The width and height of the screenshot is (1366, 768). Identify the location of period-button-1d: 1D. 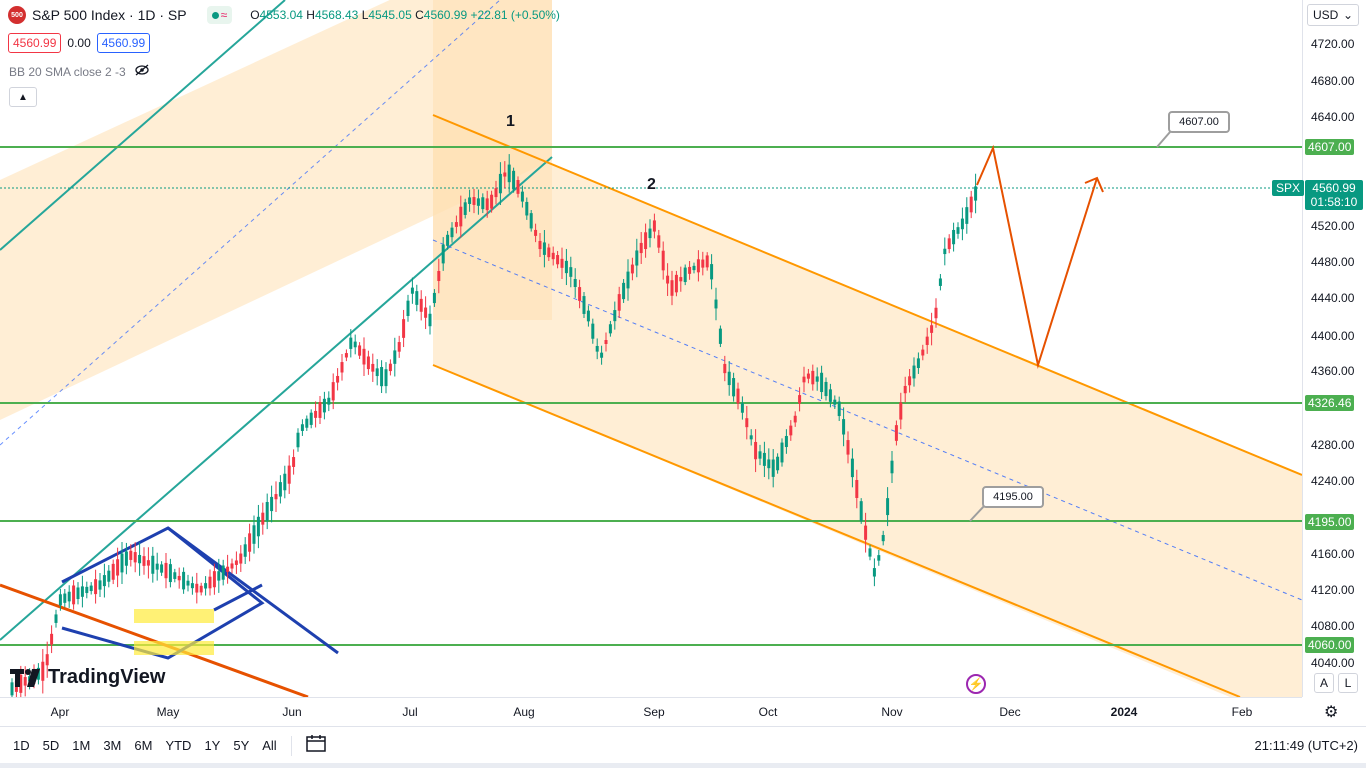
(21, 745).